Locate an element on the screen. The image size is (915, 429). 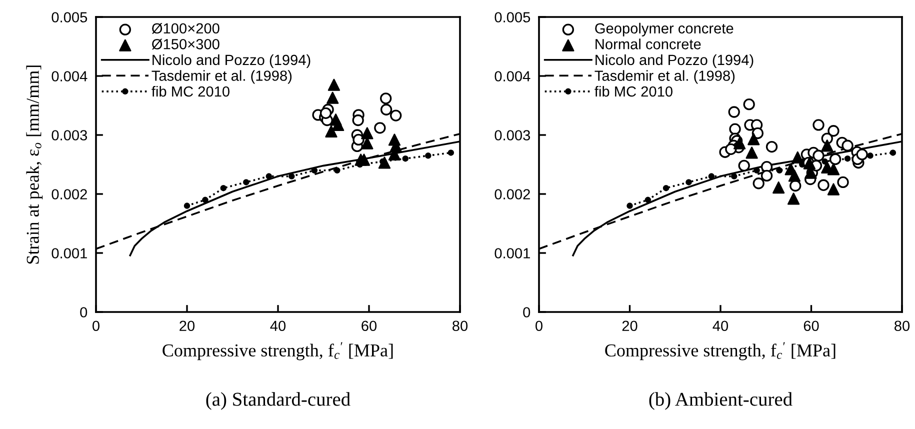
y-axis-title: Strain at peak, ε$_{o}$ [mm/mm] is located at coordinates (34, 165).